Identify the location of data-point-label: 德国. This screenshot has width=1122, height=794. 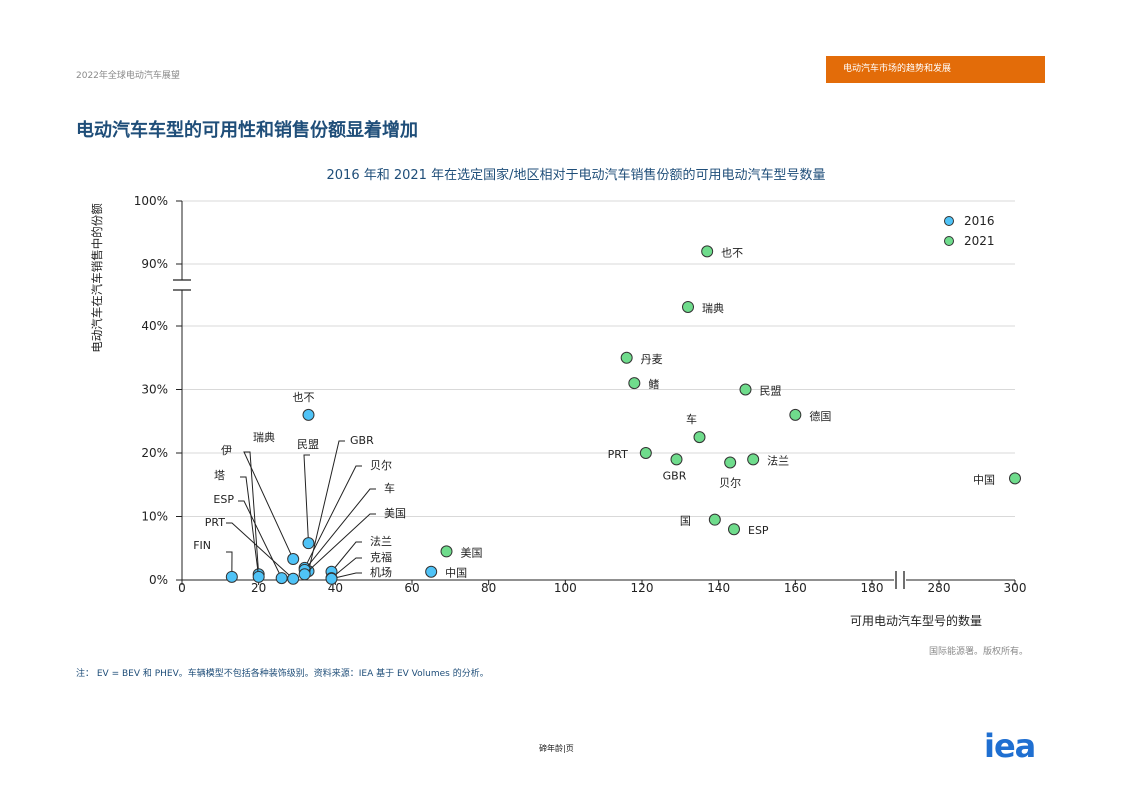
(820, 416).